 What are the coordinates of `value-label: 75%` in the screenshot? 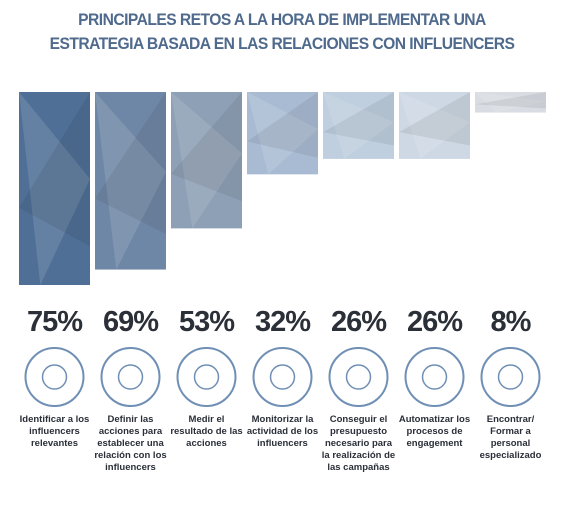 It's located at (54, 322).